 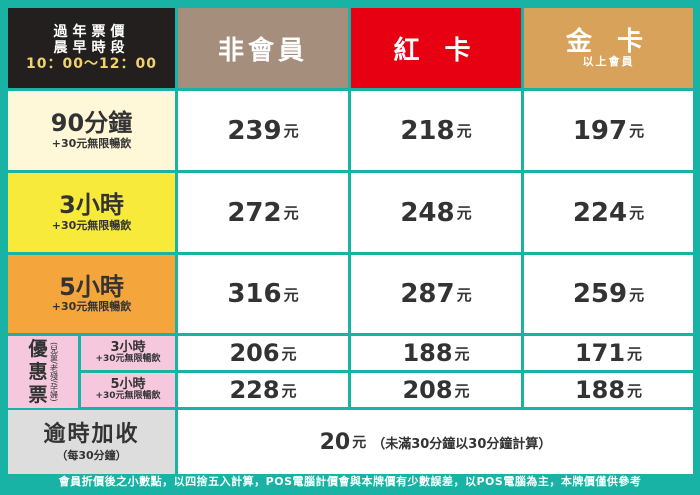 I want to click on discount-title-chars: 優 惠 票, so click(x=37, y=372).